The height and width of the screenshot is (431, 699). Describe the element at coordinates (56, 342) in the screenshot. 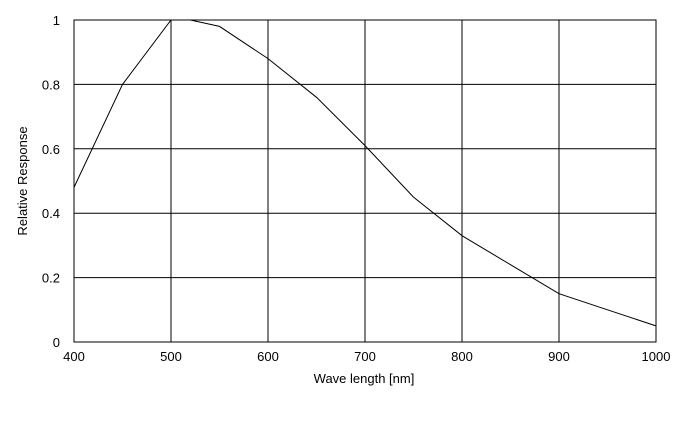

I see `y-tick-label: 0` at that location.